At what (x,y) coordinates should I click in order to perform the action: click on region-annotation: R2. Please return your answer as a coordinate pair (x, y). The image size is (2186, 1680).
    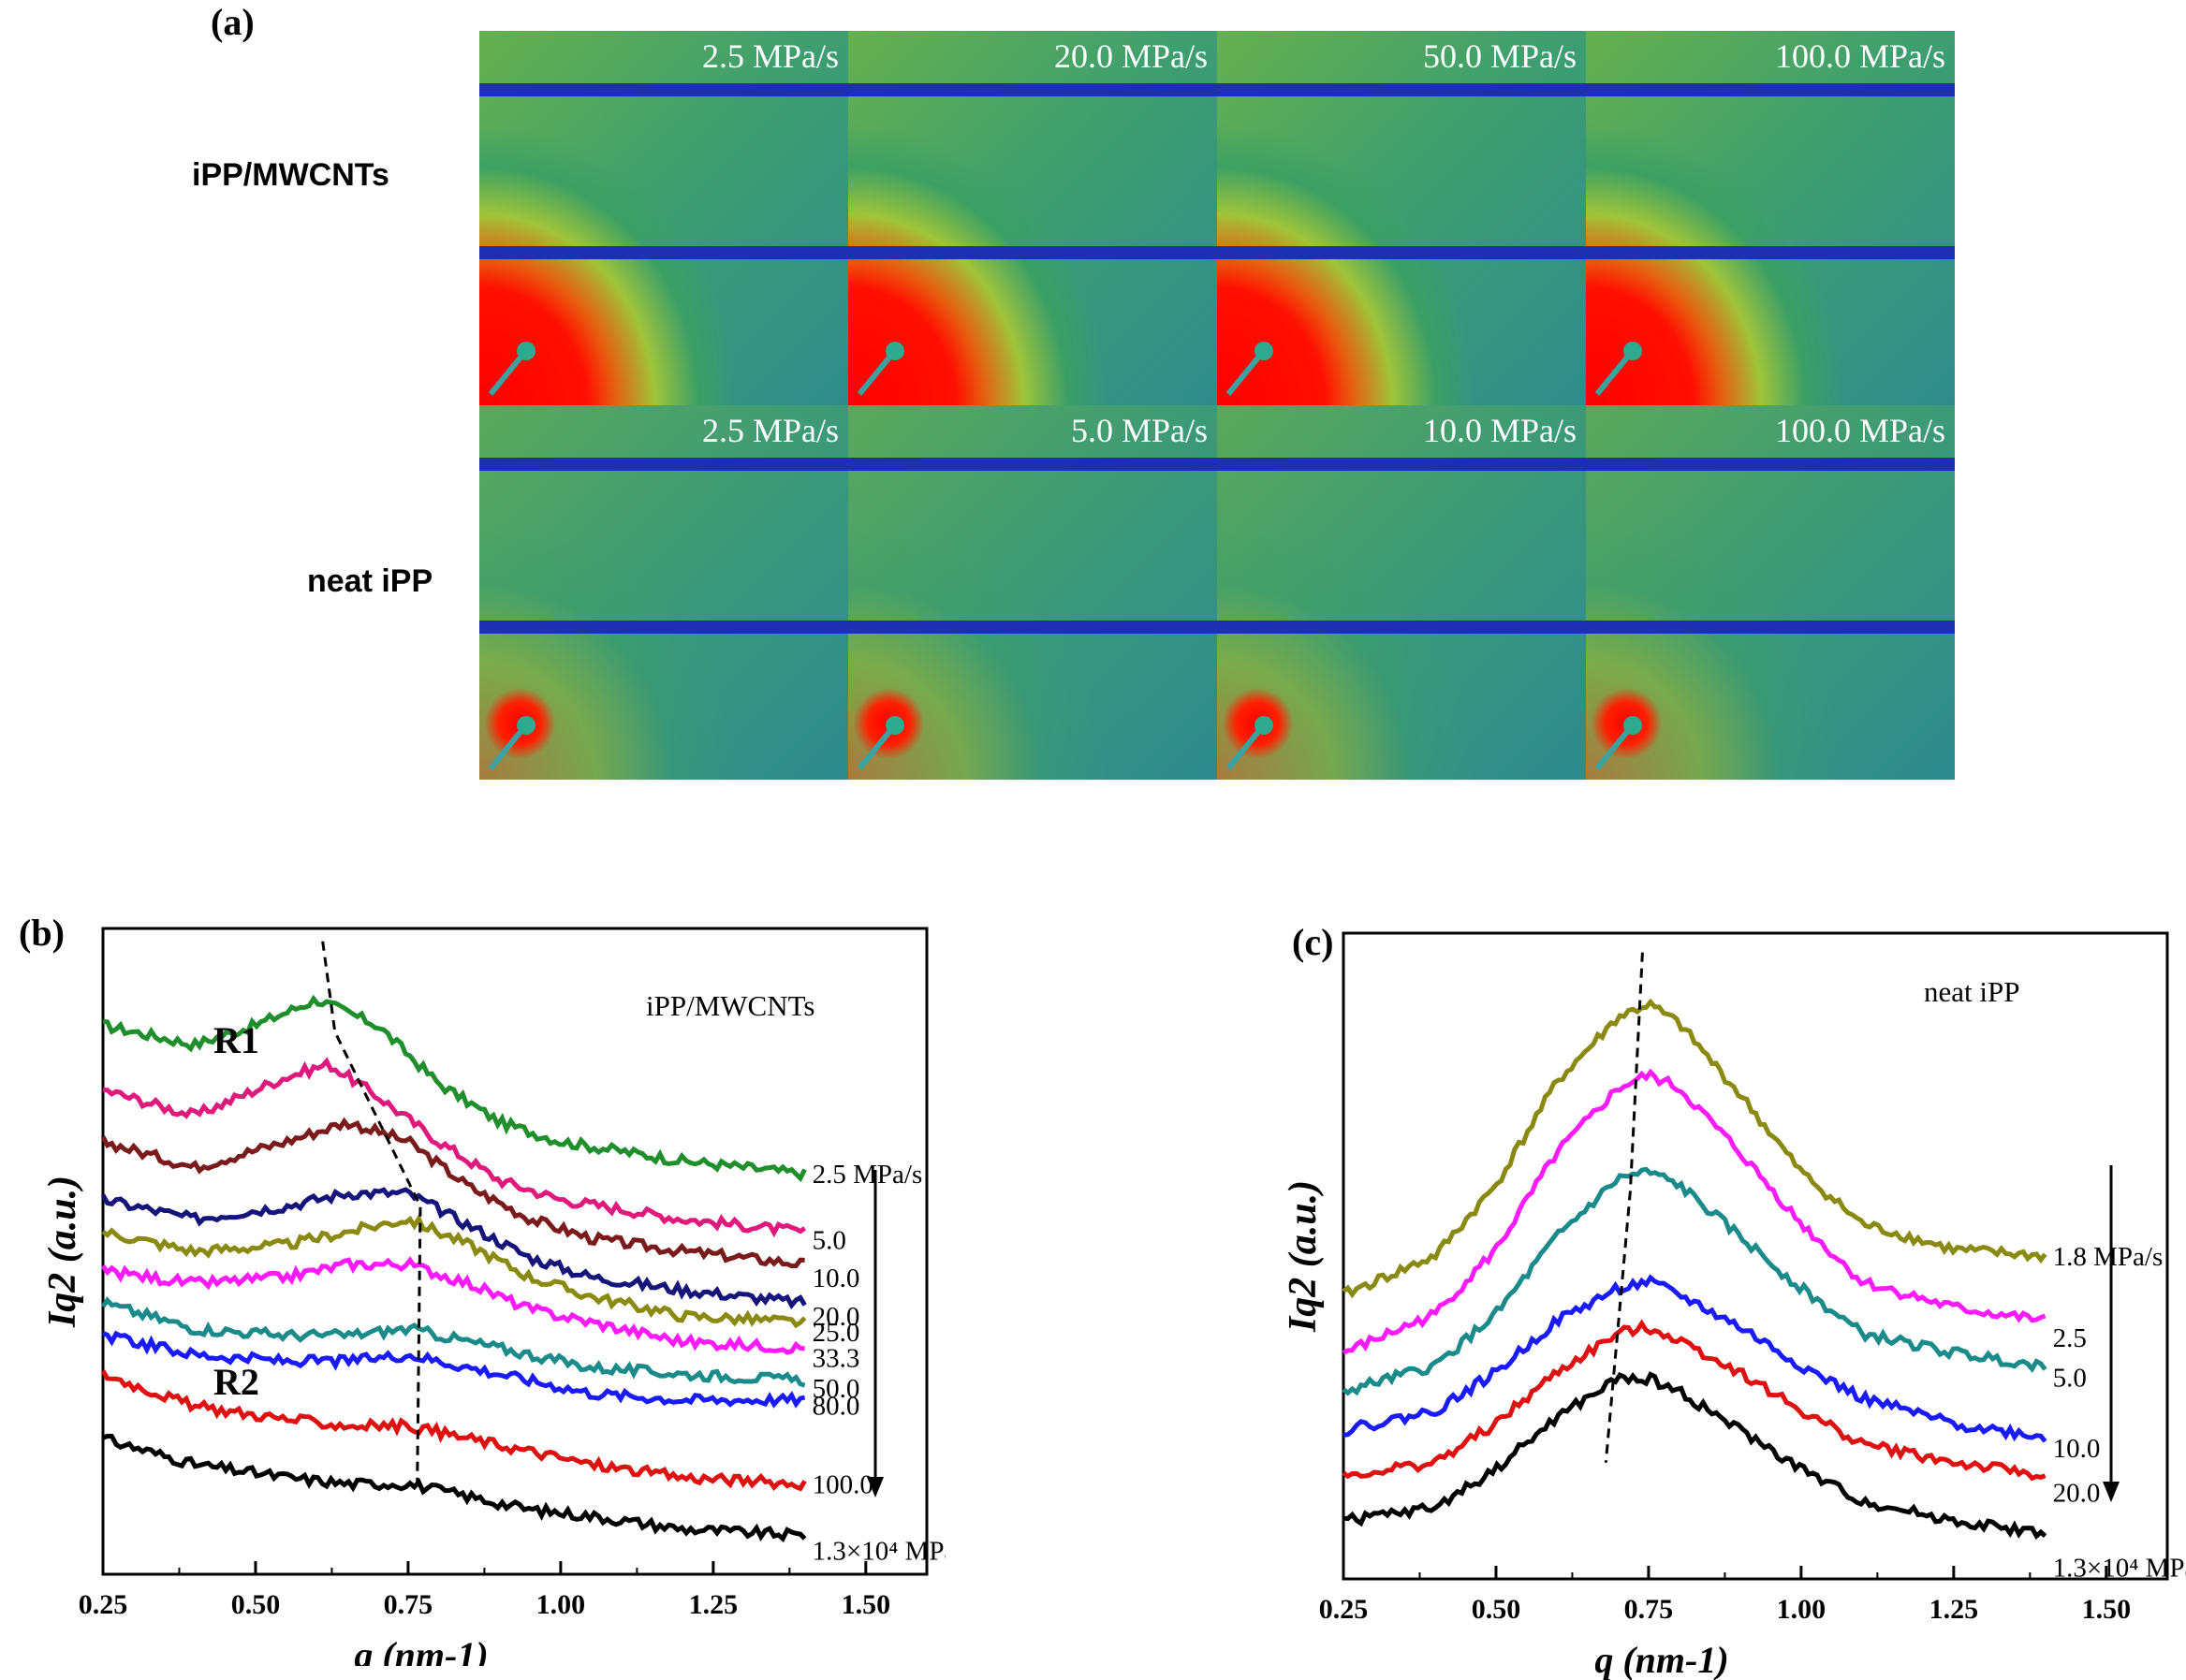
    Looking at the image, I should click on (236, 1382).